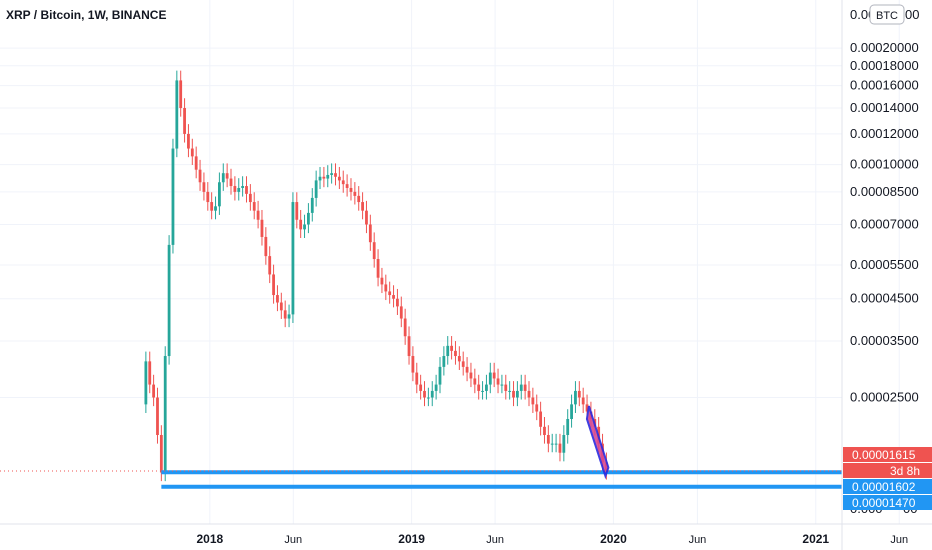 This screenshot has width=932, height=550. Describe the element at coordinates (613, 539) in the screenshot. I see `time-tick-label: 2020` at that location.